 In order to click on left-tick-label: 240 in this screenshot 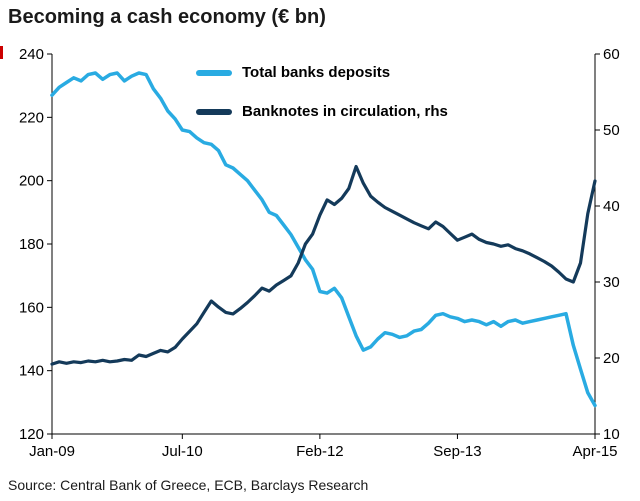, I will do `click(31, 54)`.